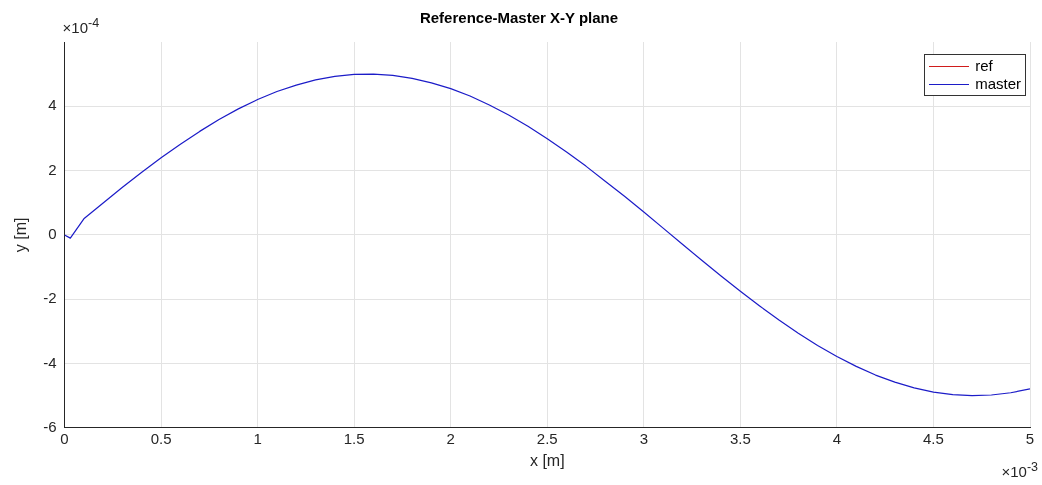 The image size is (1042, 485). I want to click on y-tick-label: -6, so click(50, 426).